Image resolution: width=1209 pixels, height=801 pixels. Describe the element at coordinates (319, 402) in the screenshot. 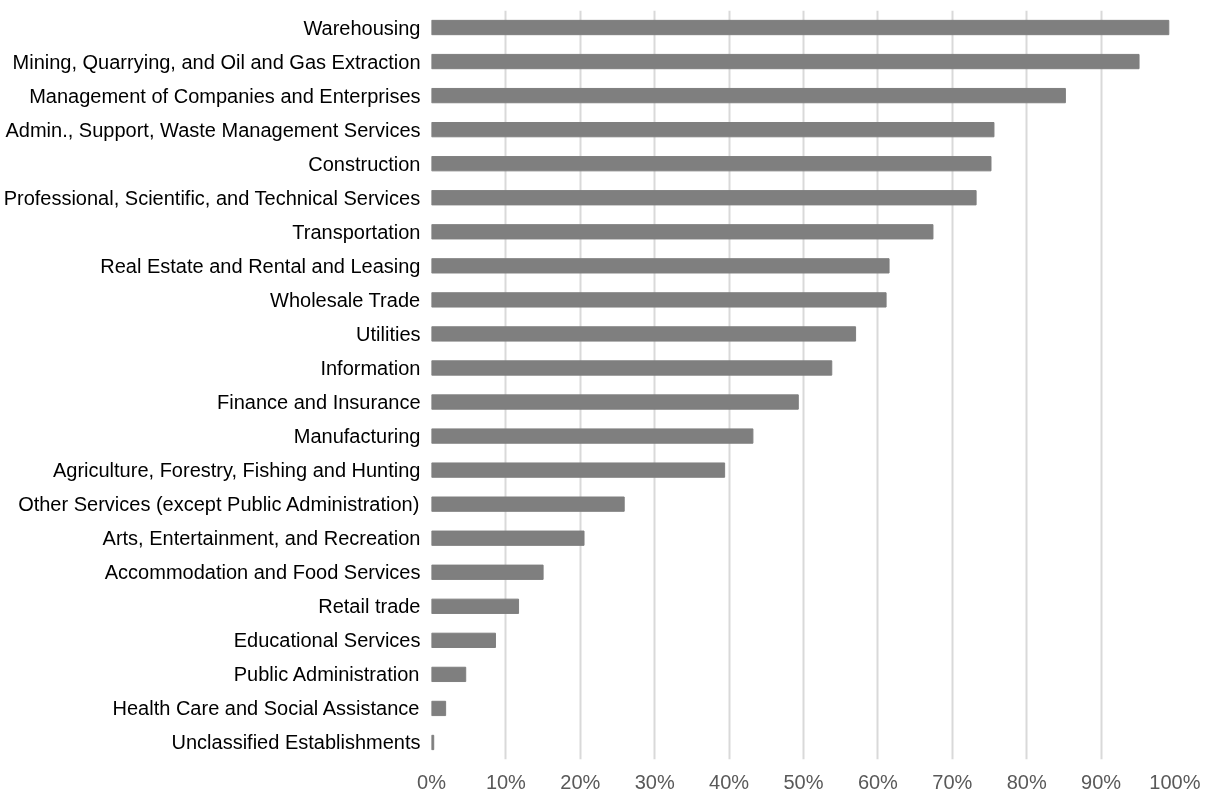

I see `y-tick-label: Finance and Insurance` at that location.